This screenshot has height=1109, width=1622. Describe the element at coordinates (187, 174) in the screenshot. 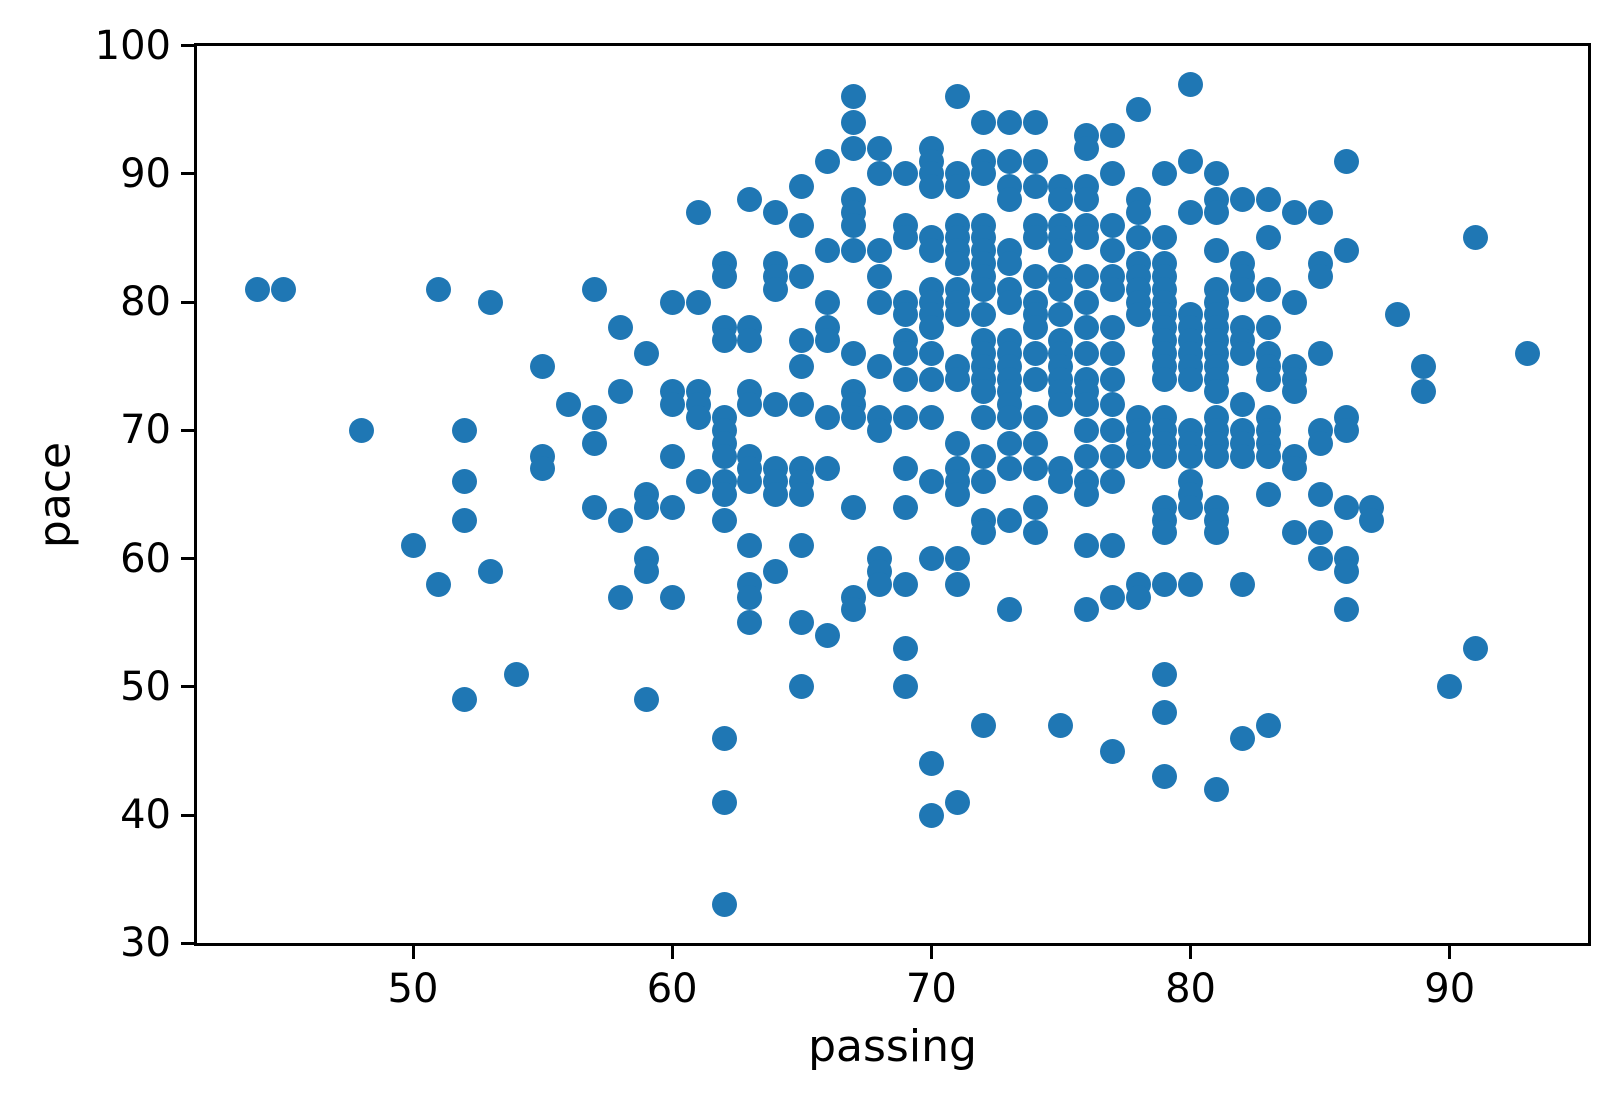

I see `y-axis-tick` at that location.